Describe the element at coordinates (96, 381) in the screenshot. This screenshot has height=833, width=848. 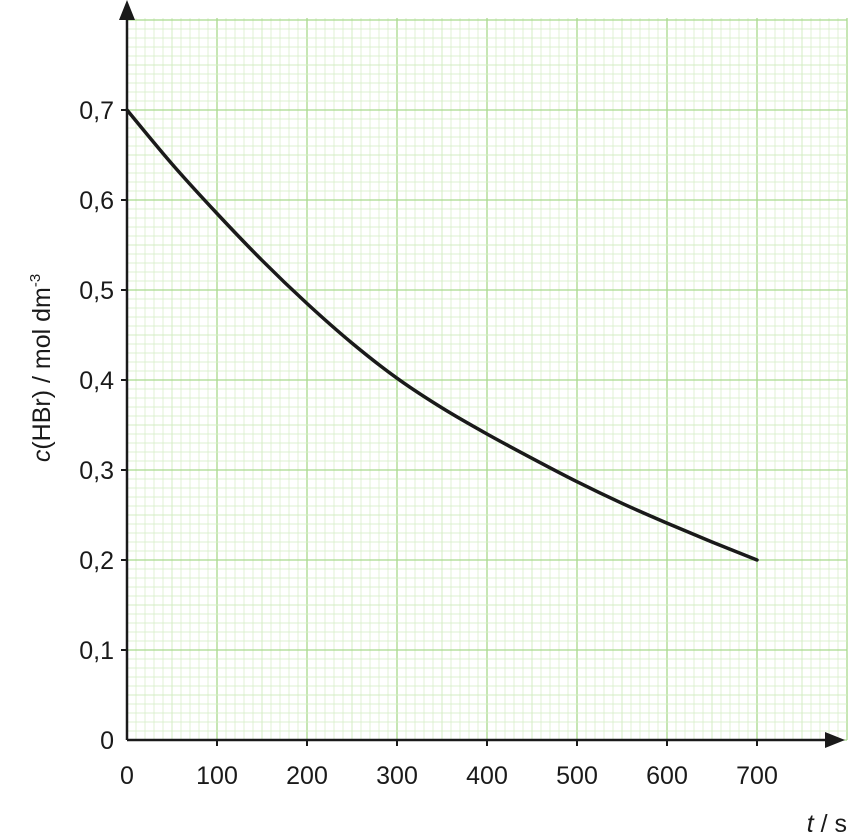
I see `y-tick-label: 0,4` at that location.